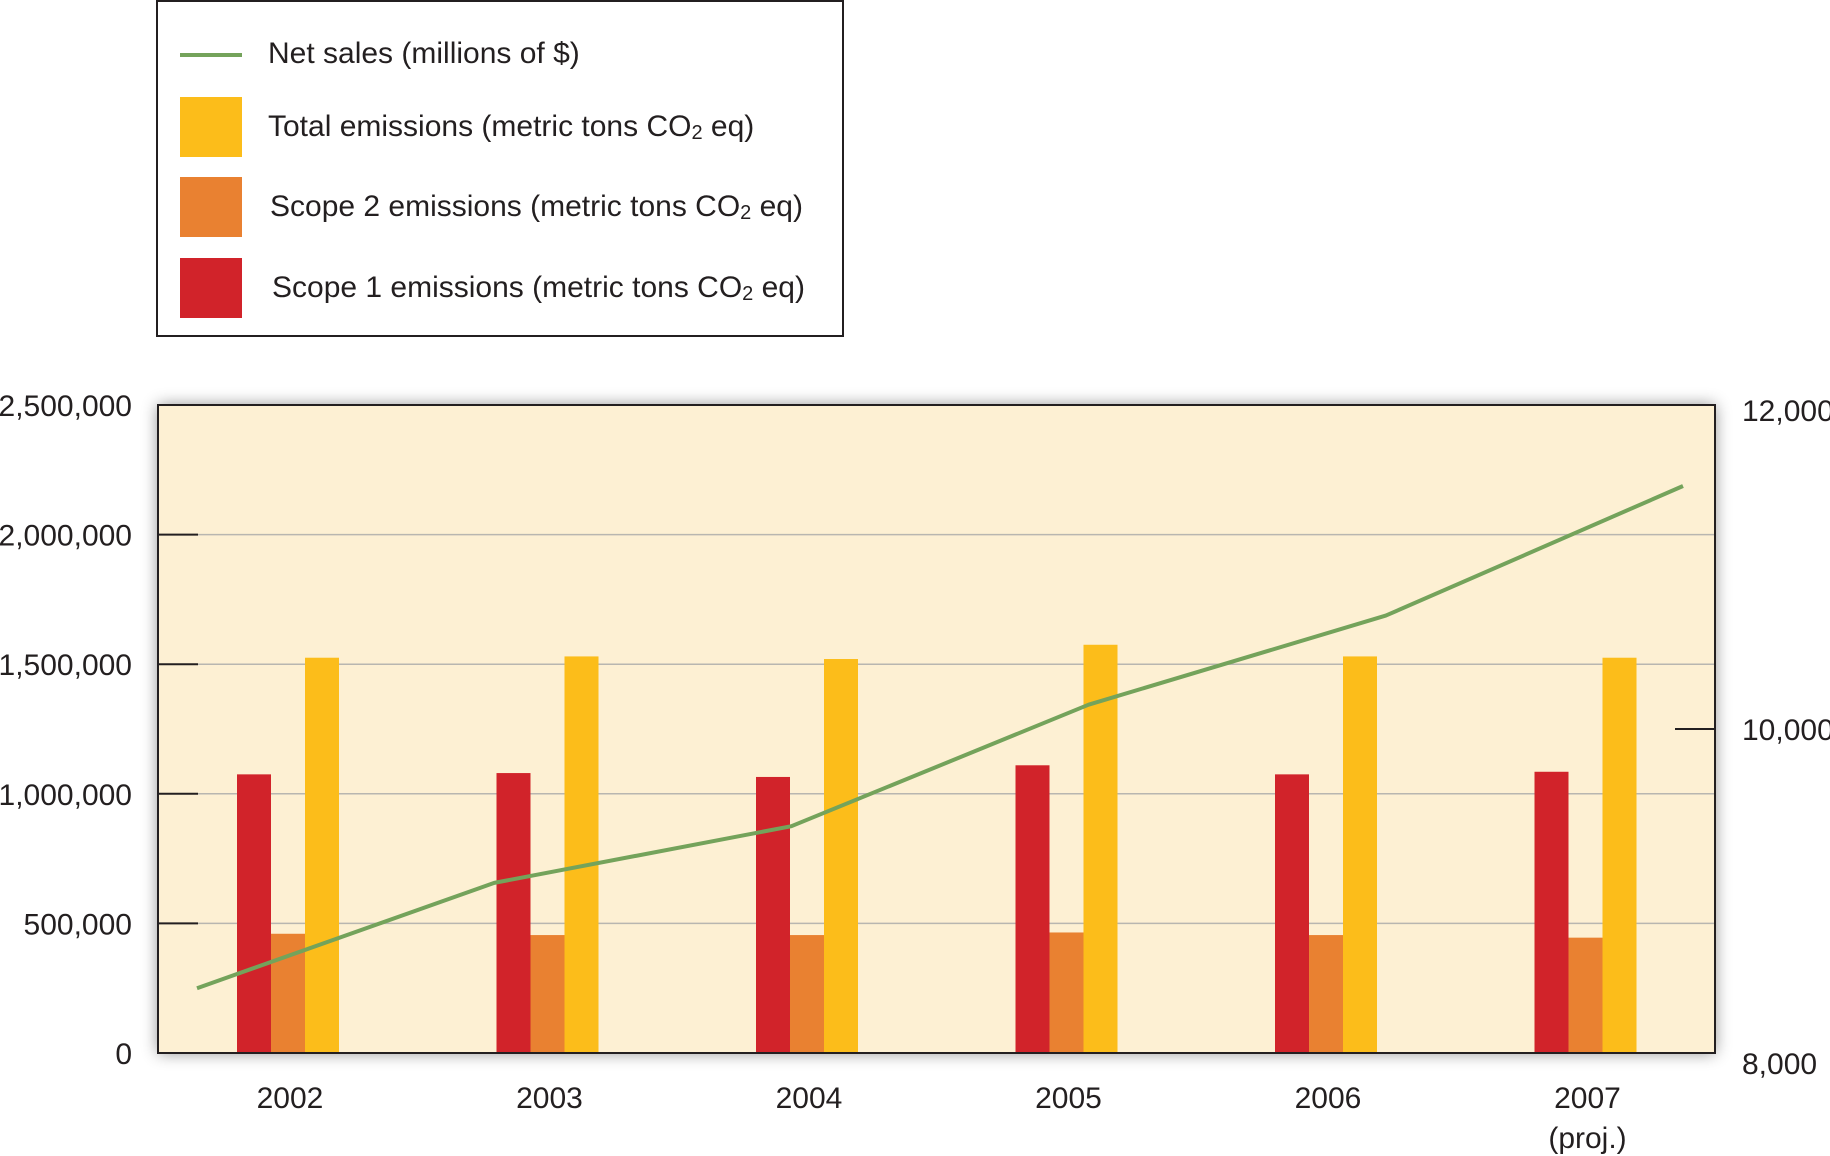 This screenshot has height=1156, width=1830. Describe the element at coordinates (1068, 1098) in the screenshot. I see `x-tick-label: 2005` at that location.